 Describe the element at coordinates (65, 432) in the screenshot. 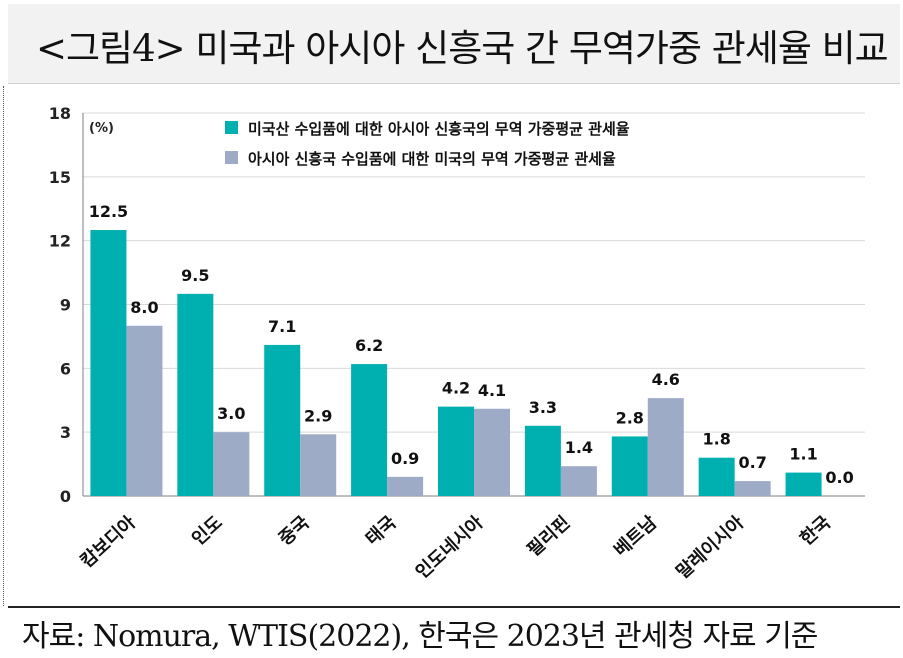

I see `y-tick-label: 3` at that location.